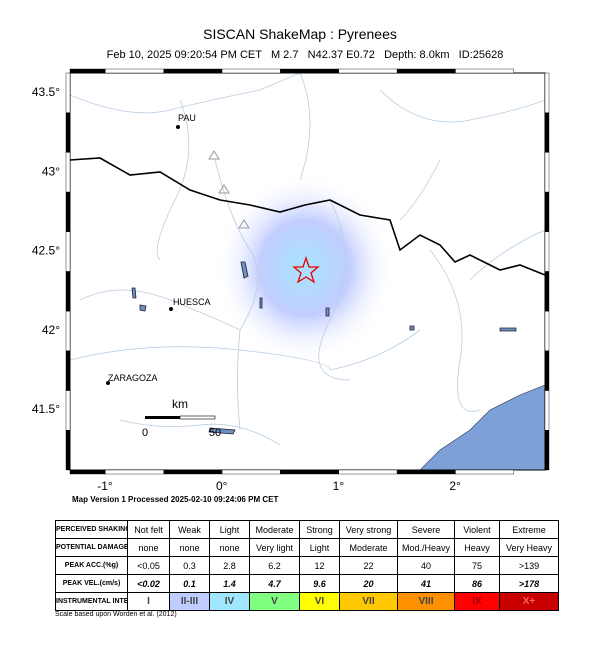 This screenshot has width=595, height=647. Describe the element at coordinates (148, 583) in the screenshot. I see `table-cell: <0.02` at that location.